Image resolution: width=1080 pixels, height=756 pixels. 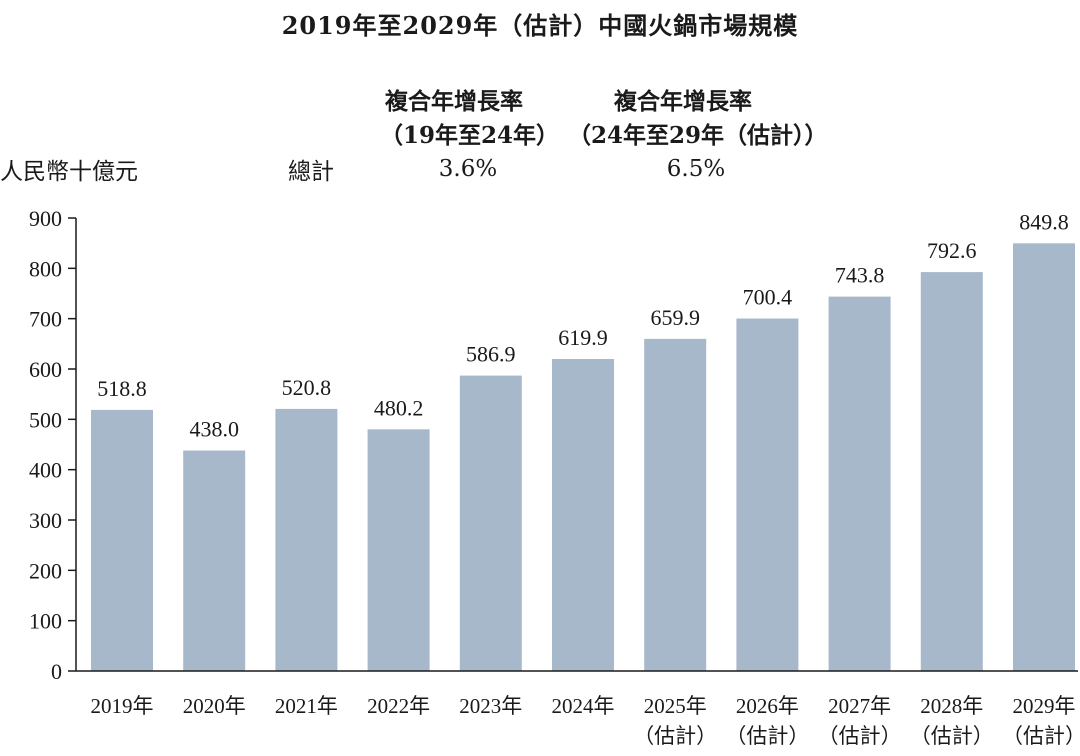 I want to click on x-tick-label: 2022年, so click(x=398, y=706).